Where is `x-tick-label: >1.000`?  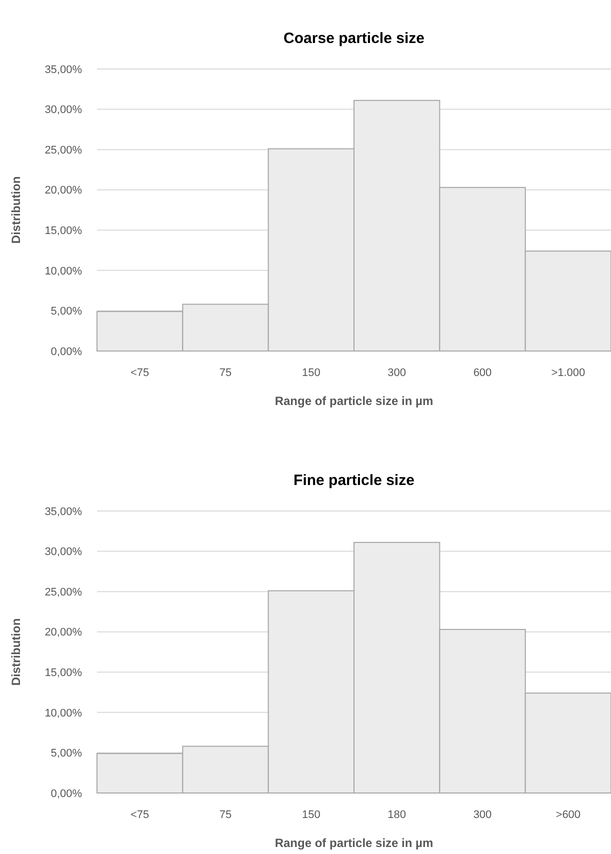 x-tick-label: >1.000 is located at coordinates (568, 373).